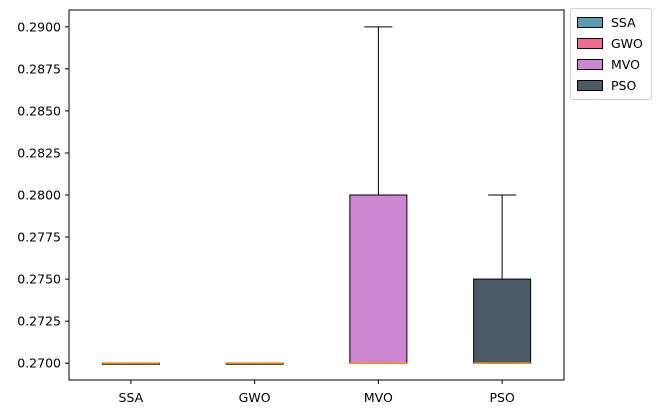 This screenshot has height=413, width=666. Describe the element at coordinates (39, 195) in the screenshot. I see `y-tick-label: 0.2800` at that location.